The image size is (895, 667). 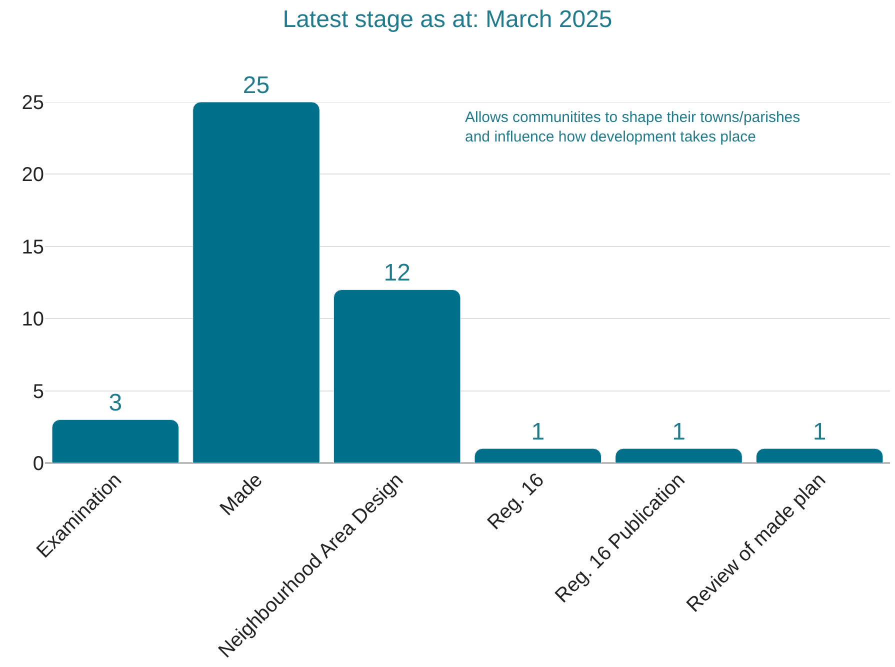 What do you see at coordinates (38, 391) in the screenshot?
I see `y-tick-label: 5` at bounding box center [38, 391].